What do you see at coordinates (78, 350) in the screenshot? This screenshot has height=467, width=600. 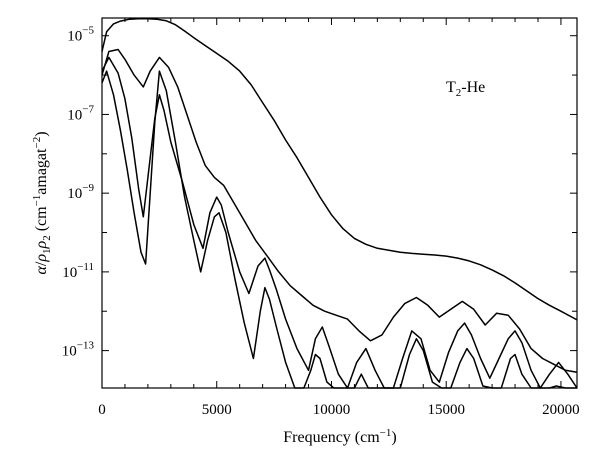 I see `y-tick-label: 10⁻¹³` at bounding box center [78, 350].